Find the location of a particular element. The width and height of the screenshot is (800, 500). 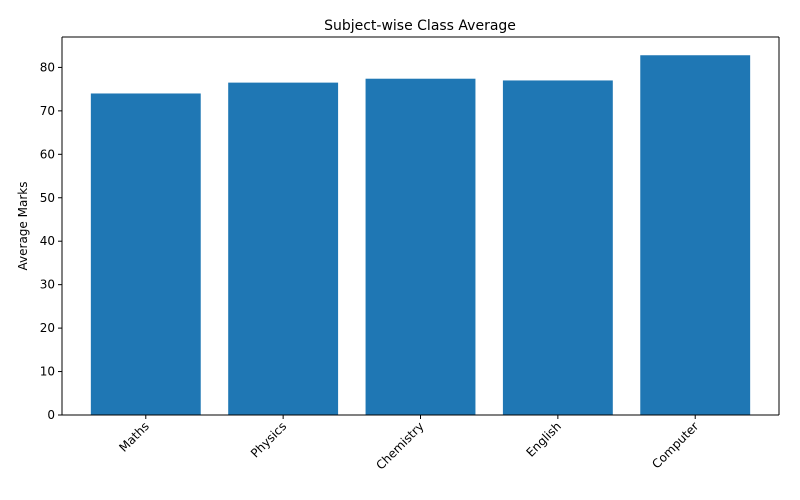

y-tick-label: 60 is located at coordinates (47, 154).